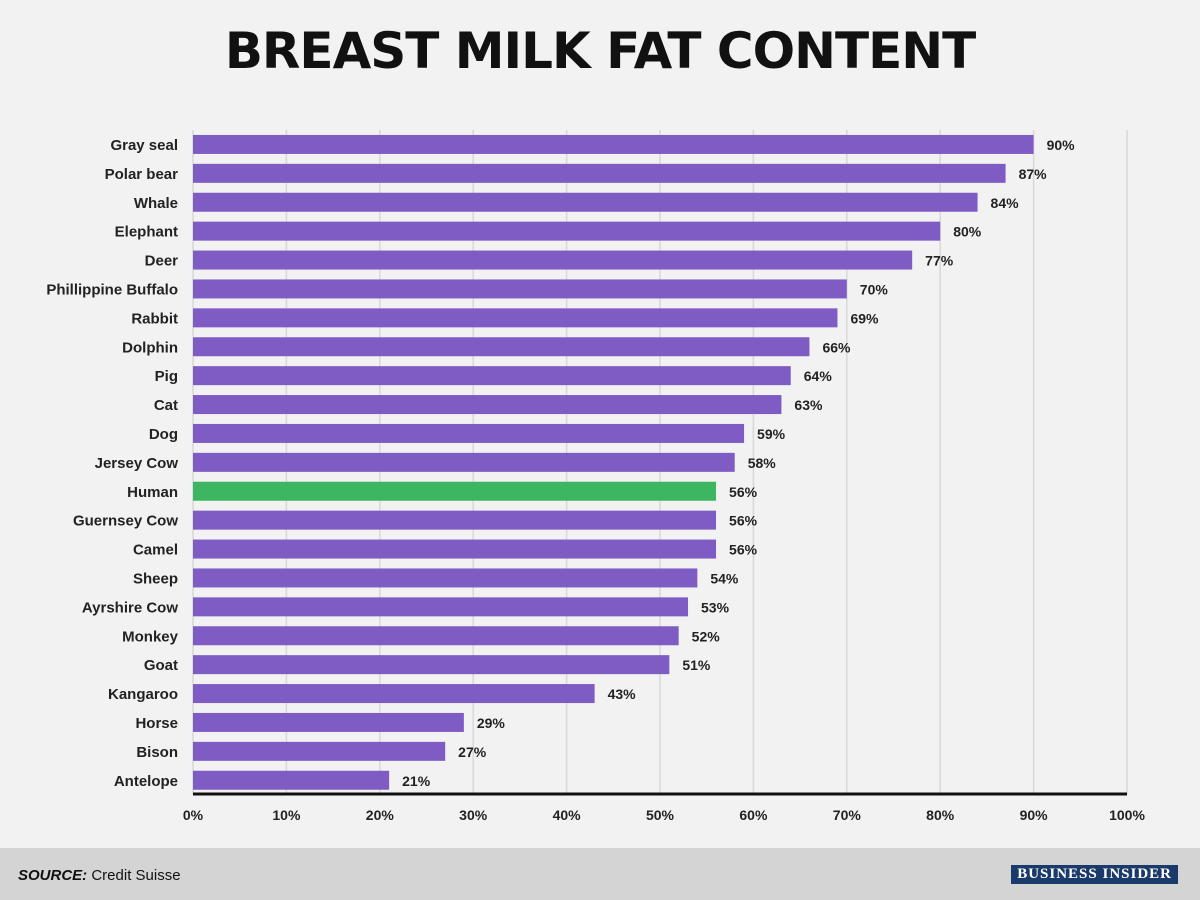  I want to click on category-label: Dolphin, so click(150, 347).